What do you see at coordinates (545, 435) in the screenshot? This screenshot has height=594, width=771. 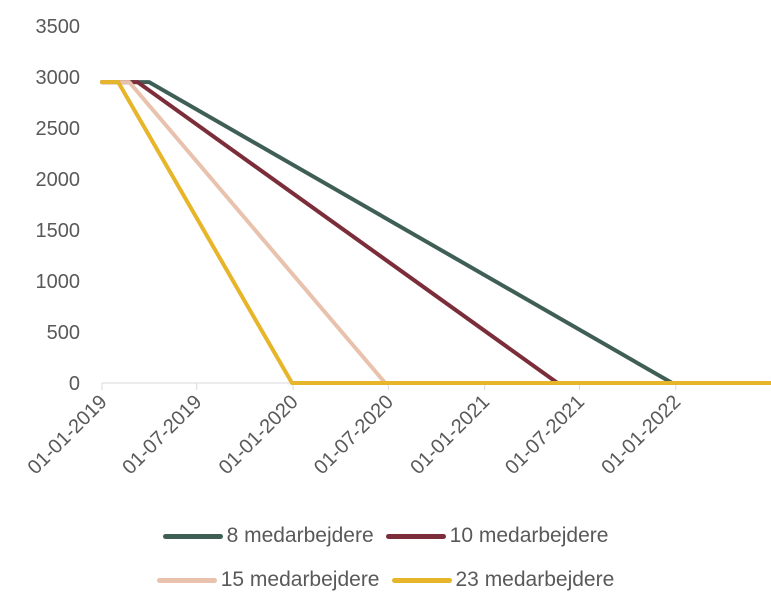 I see `x-tick-label: 01-07-2021` at bounding box center [545, 435].